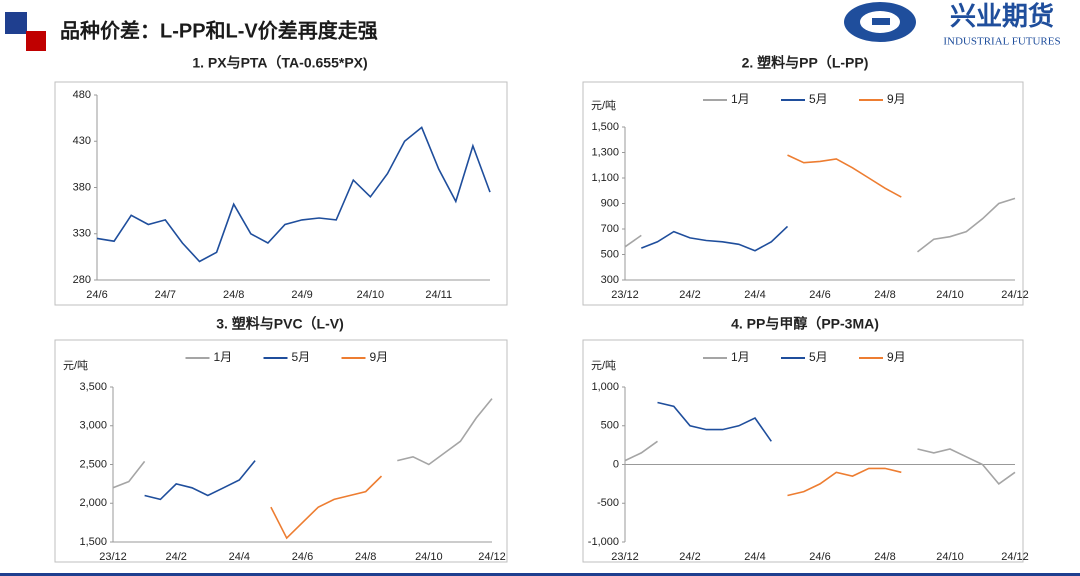  Describe the element at coordinates (82, 280) in the screenshot. I see `y-tick-label: 280` at that location.